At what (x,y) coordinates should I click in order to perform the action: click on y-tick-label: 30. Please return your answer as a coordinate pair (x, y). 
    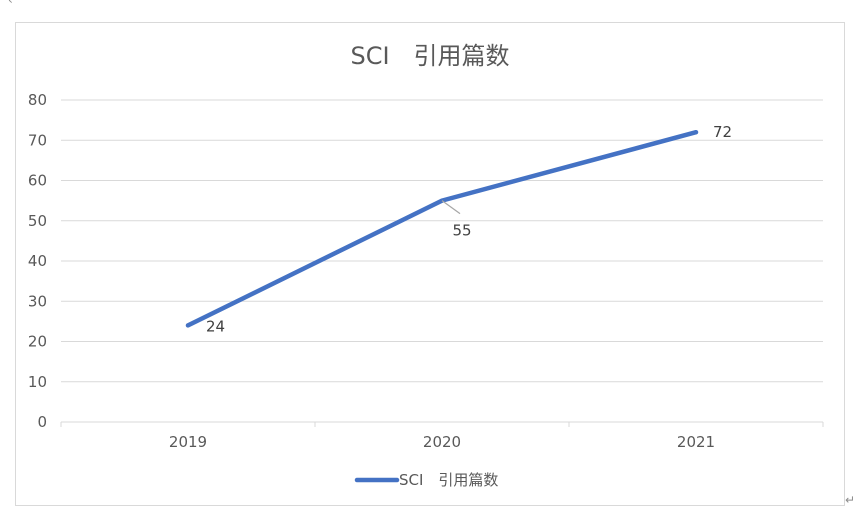
    Looking at the image, I should click on (37, 301).